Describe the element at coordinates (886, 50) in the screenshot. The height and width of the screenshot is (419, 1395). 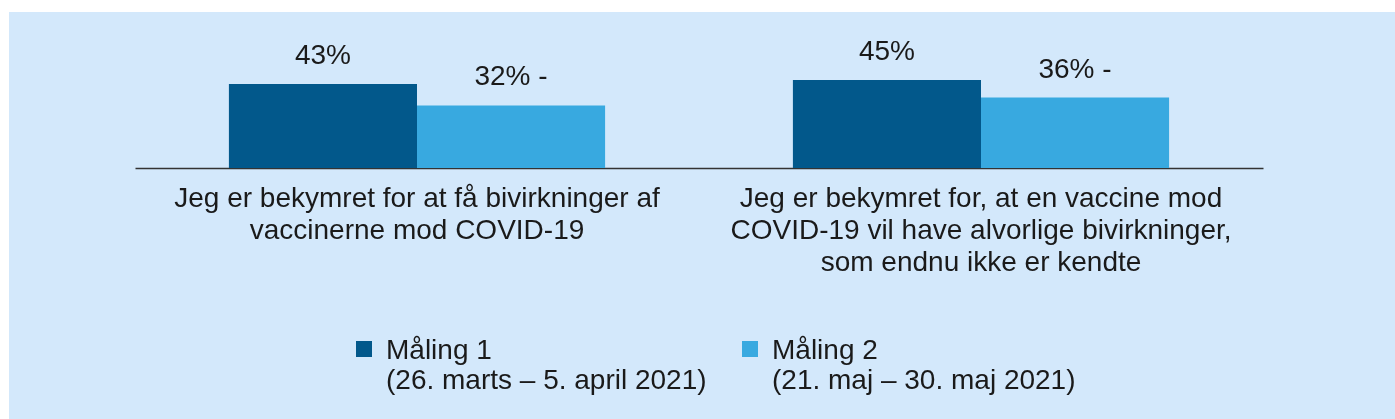
I see `data-label: 45%` at that location.